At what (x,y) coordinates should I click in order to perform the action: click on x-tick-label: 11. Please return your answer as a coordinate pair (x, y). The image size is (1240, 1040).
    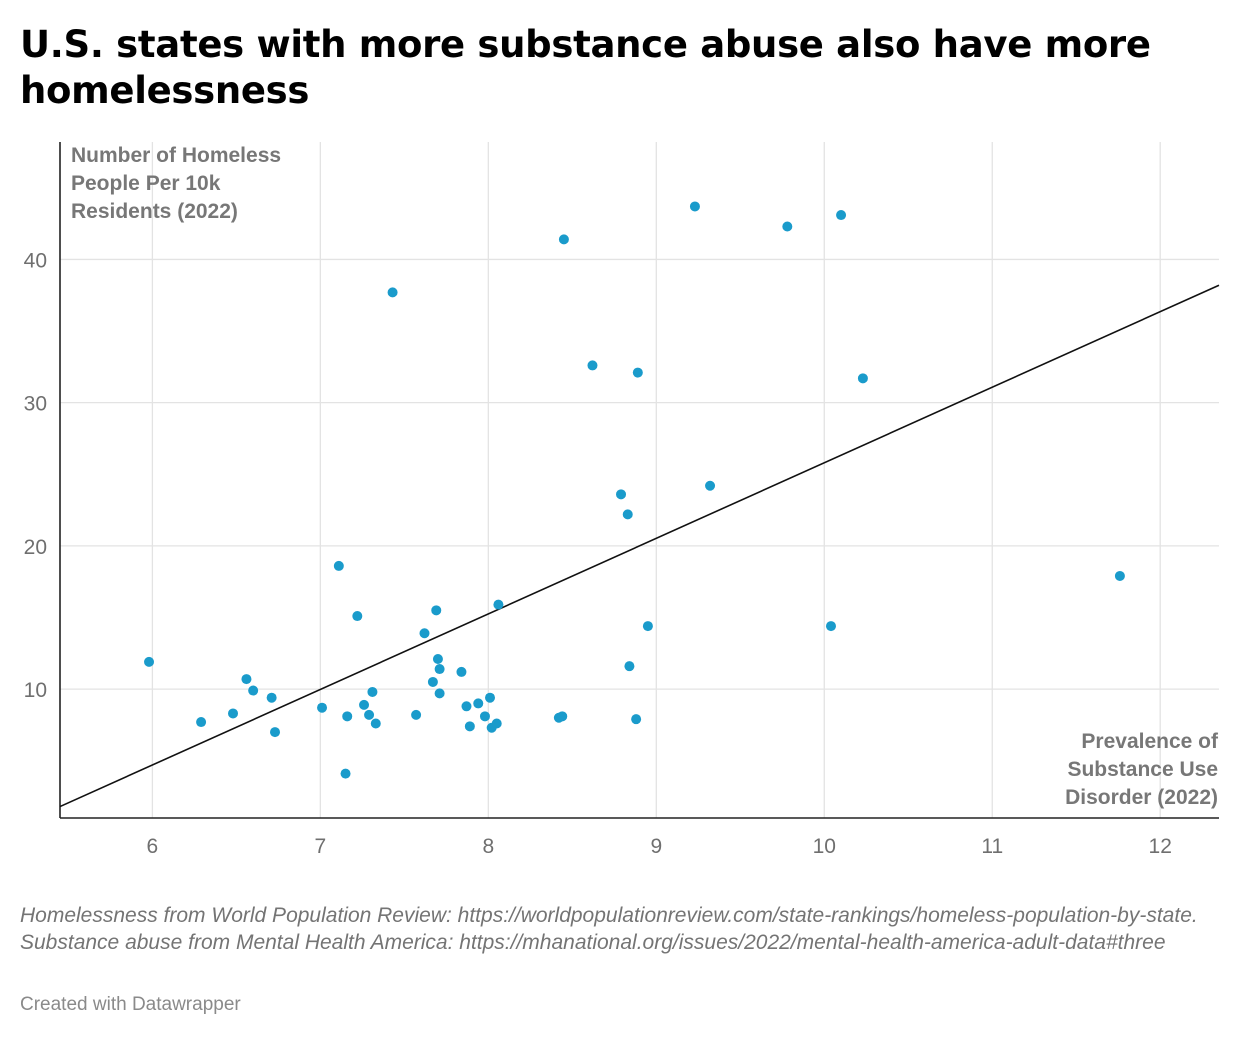
    Looking at the image, I should click on (992, 846).